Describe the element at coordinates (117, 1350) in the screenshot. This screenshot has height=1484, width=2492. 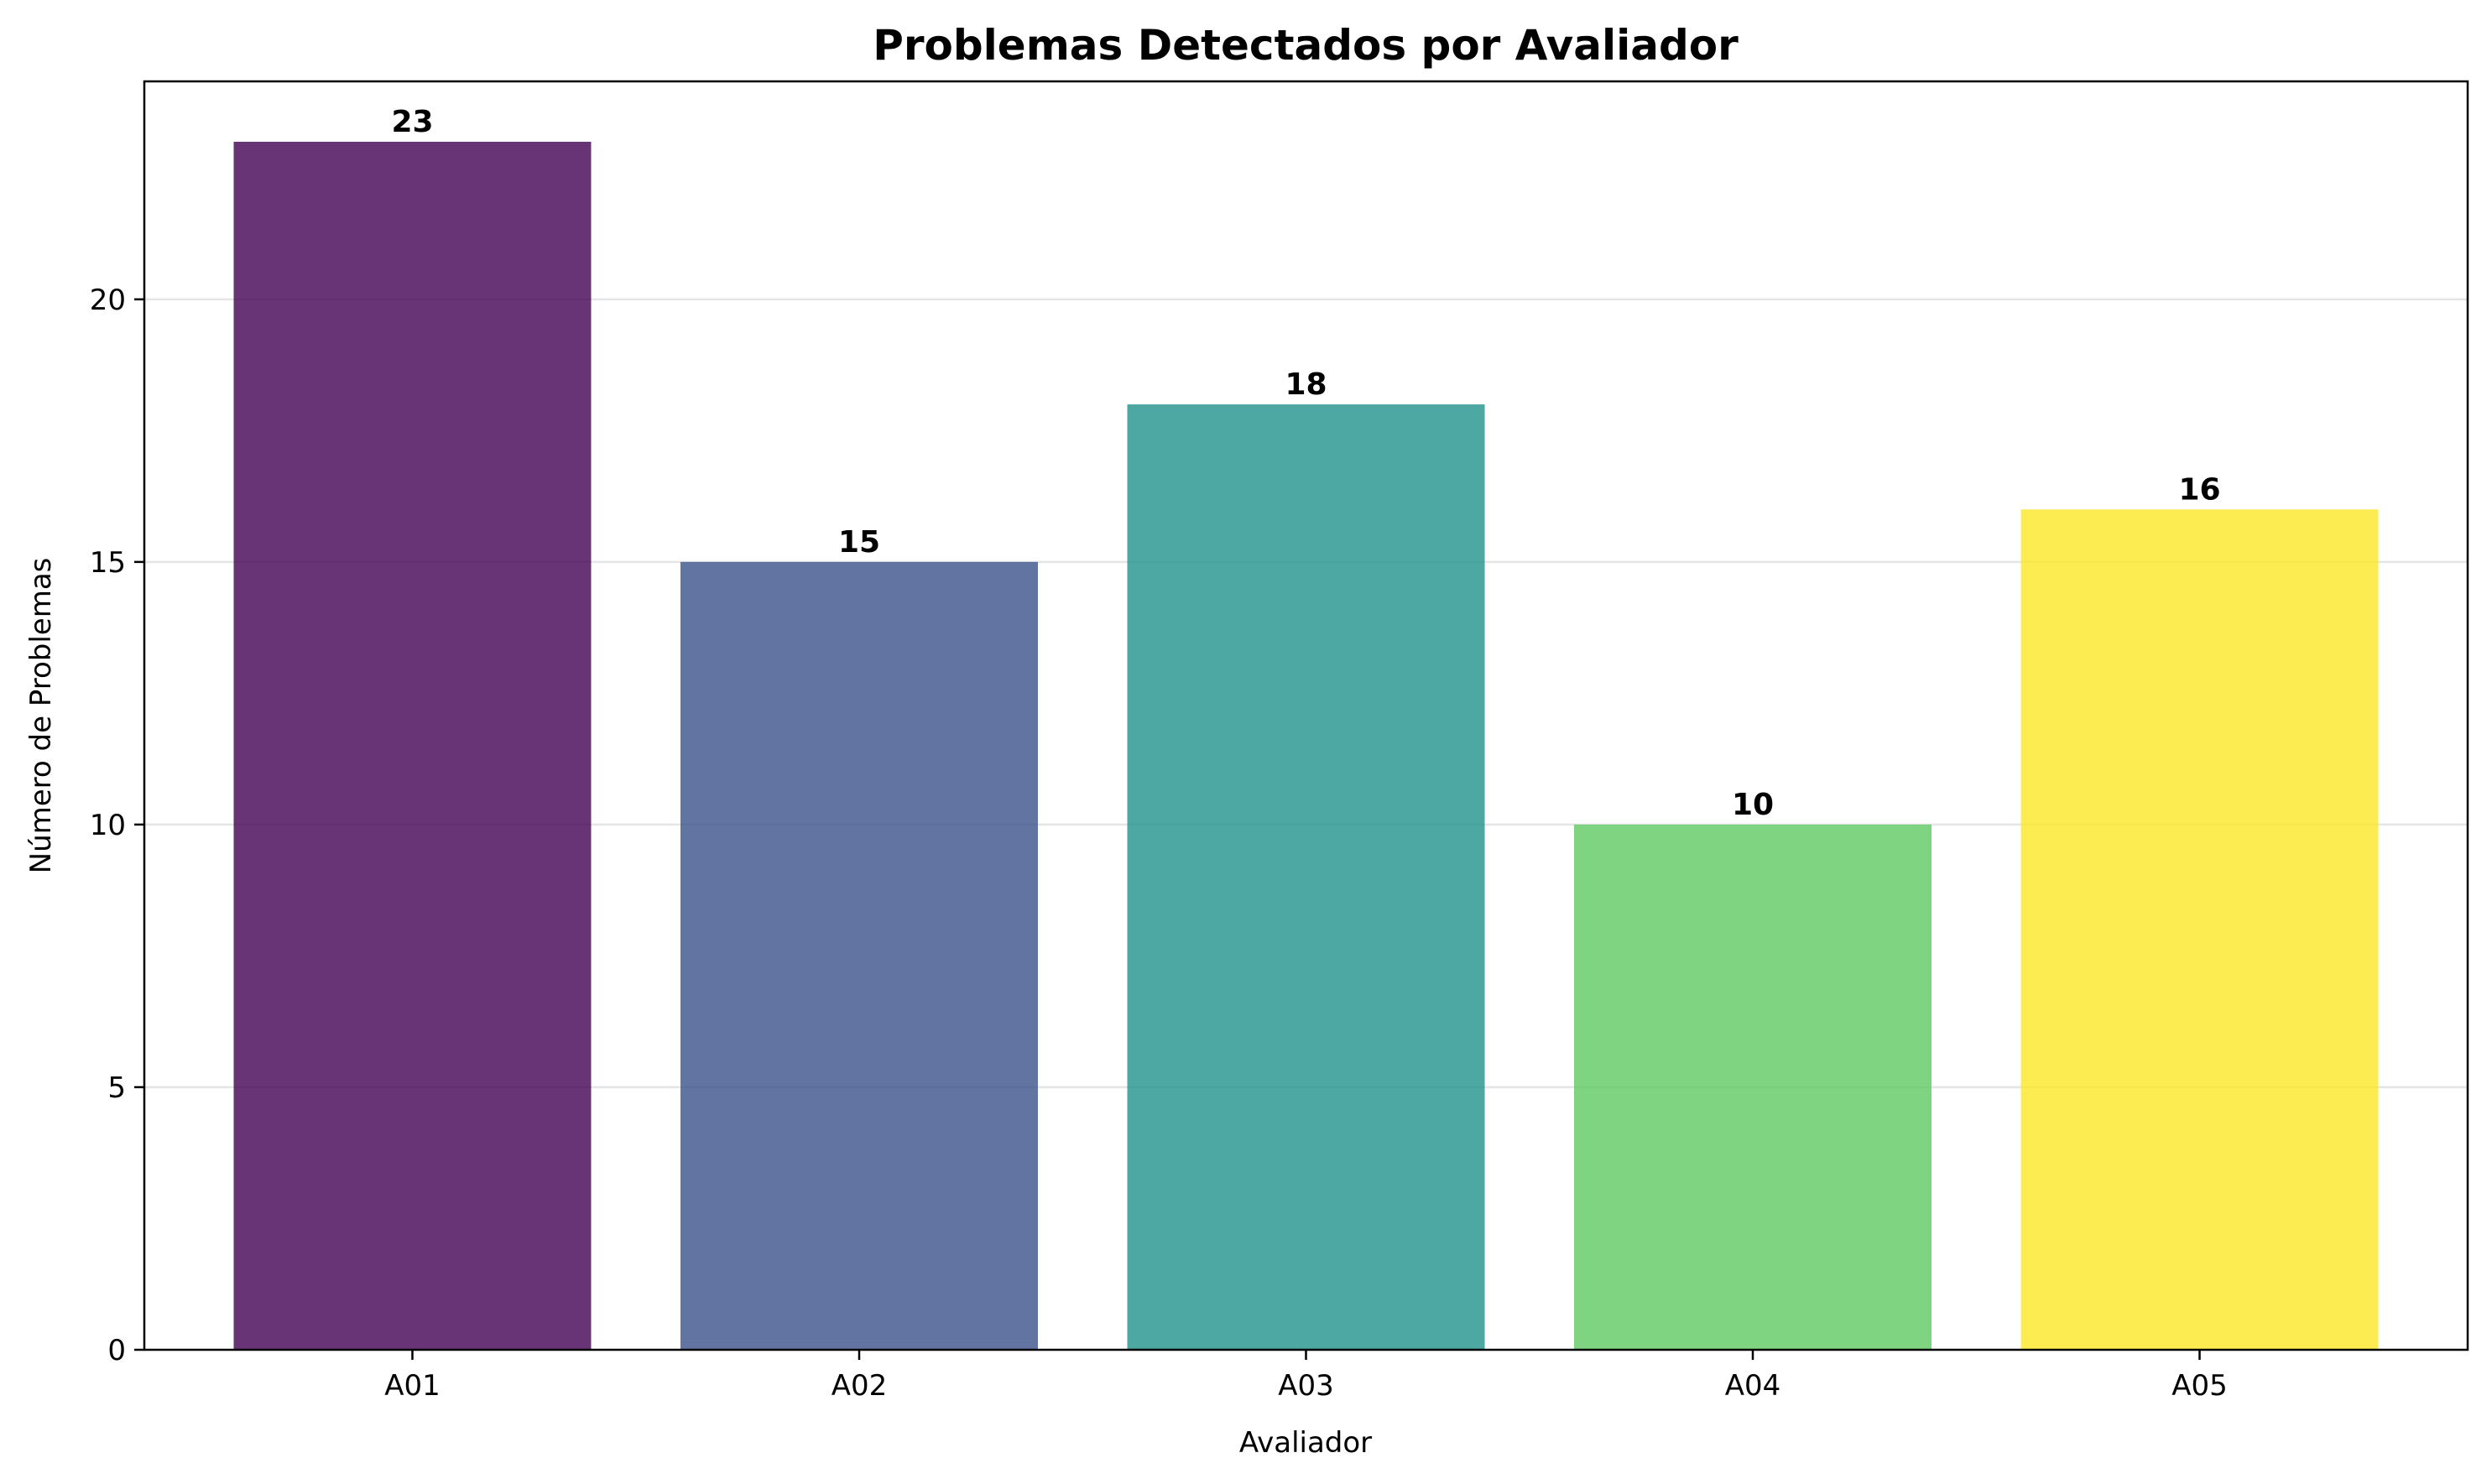
I see `y-tick-label: 0` at that location.